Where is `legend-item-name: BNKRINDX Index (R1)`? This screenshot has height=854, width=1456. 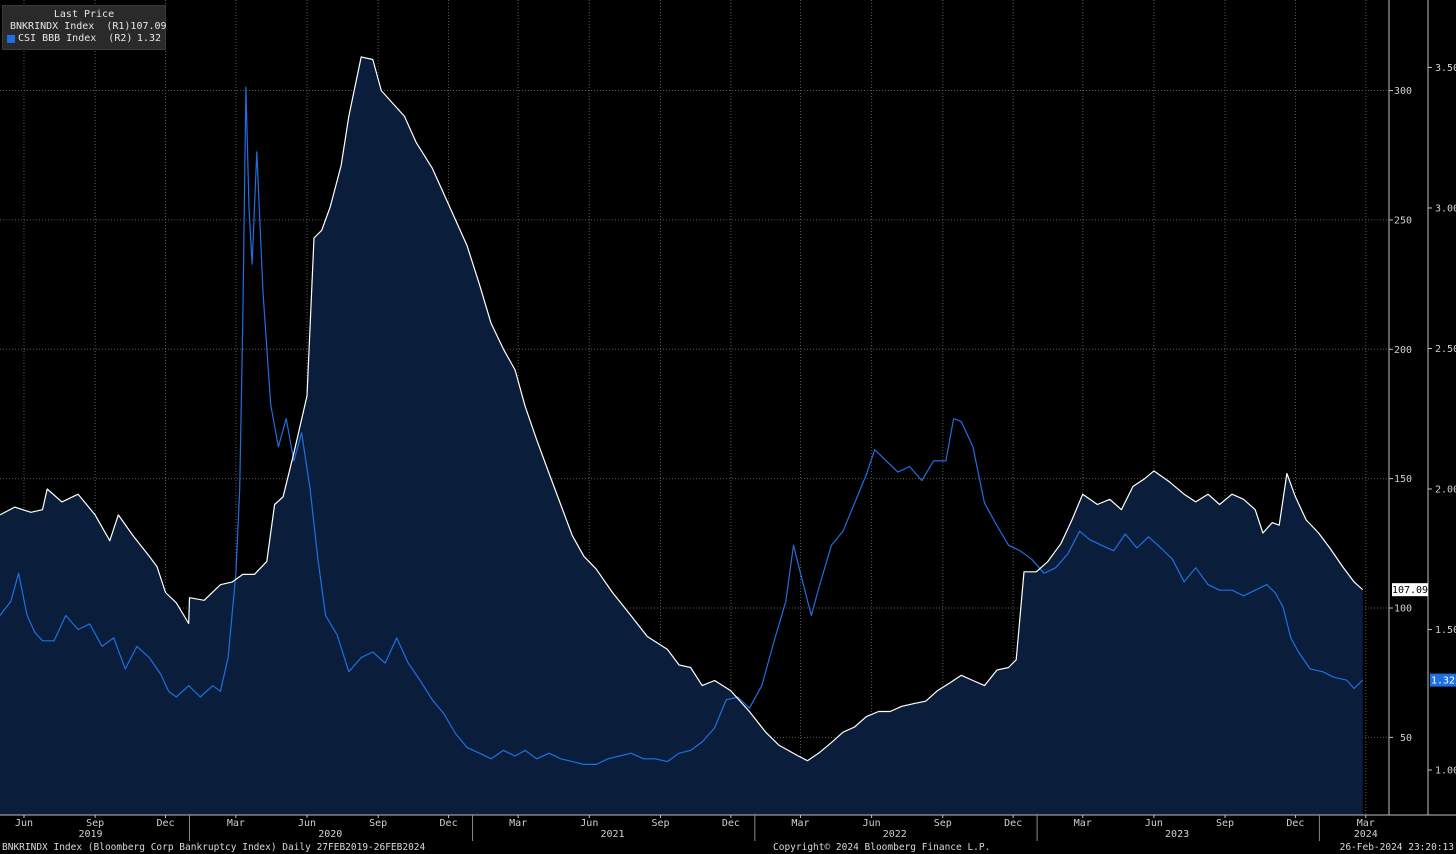 legend-item-name: BNKRINDX Index (R1) is located at coordinates (70, 26).